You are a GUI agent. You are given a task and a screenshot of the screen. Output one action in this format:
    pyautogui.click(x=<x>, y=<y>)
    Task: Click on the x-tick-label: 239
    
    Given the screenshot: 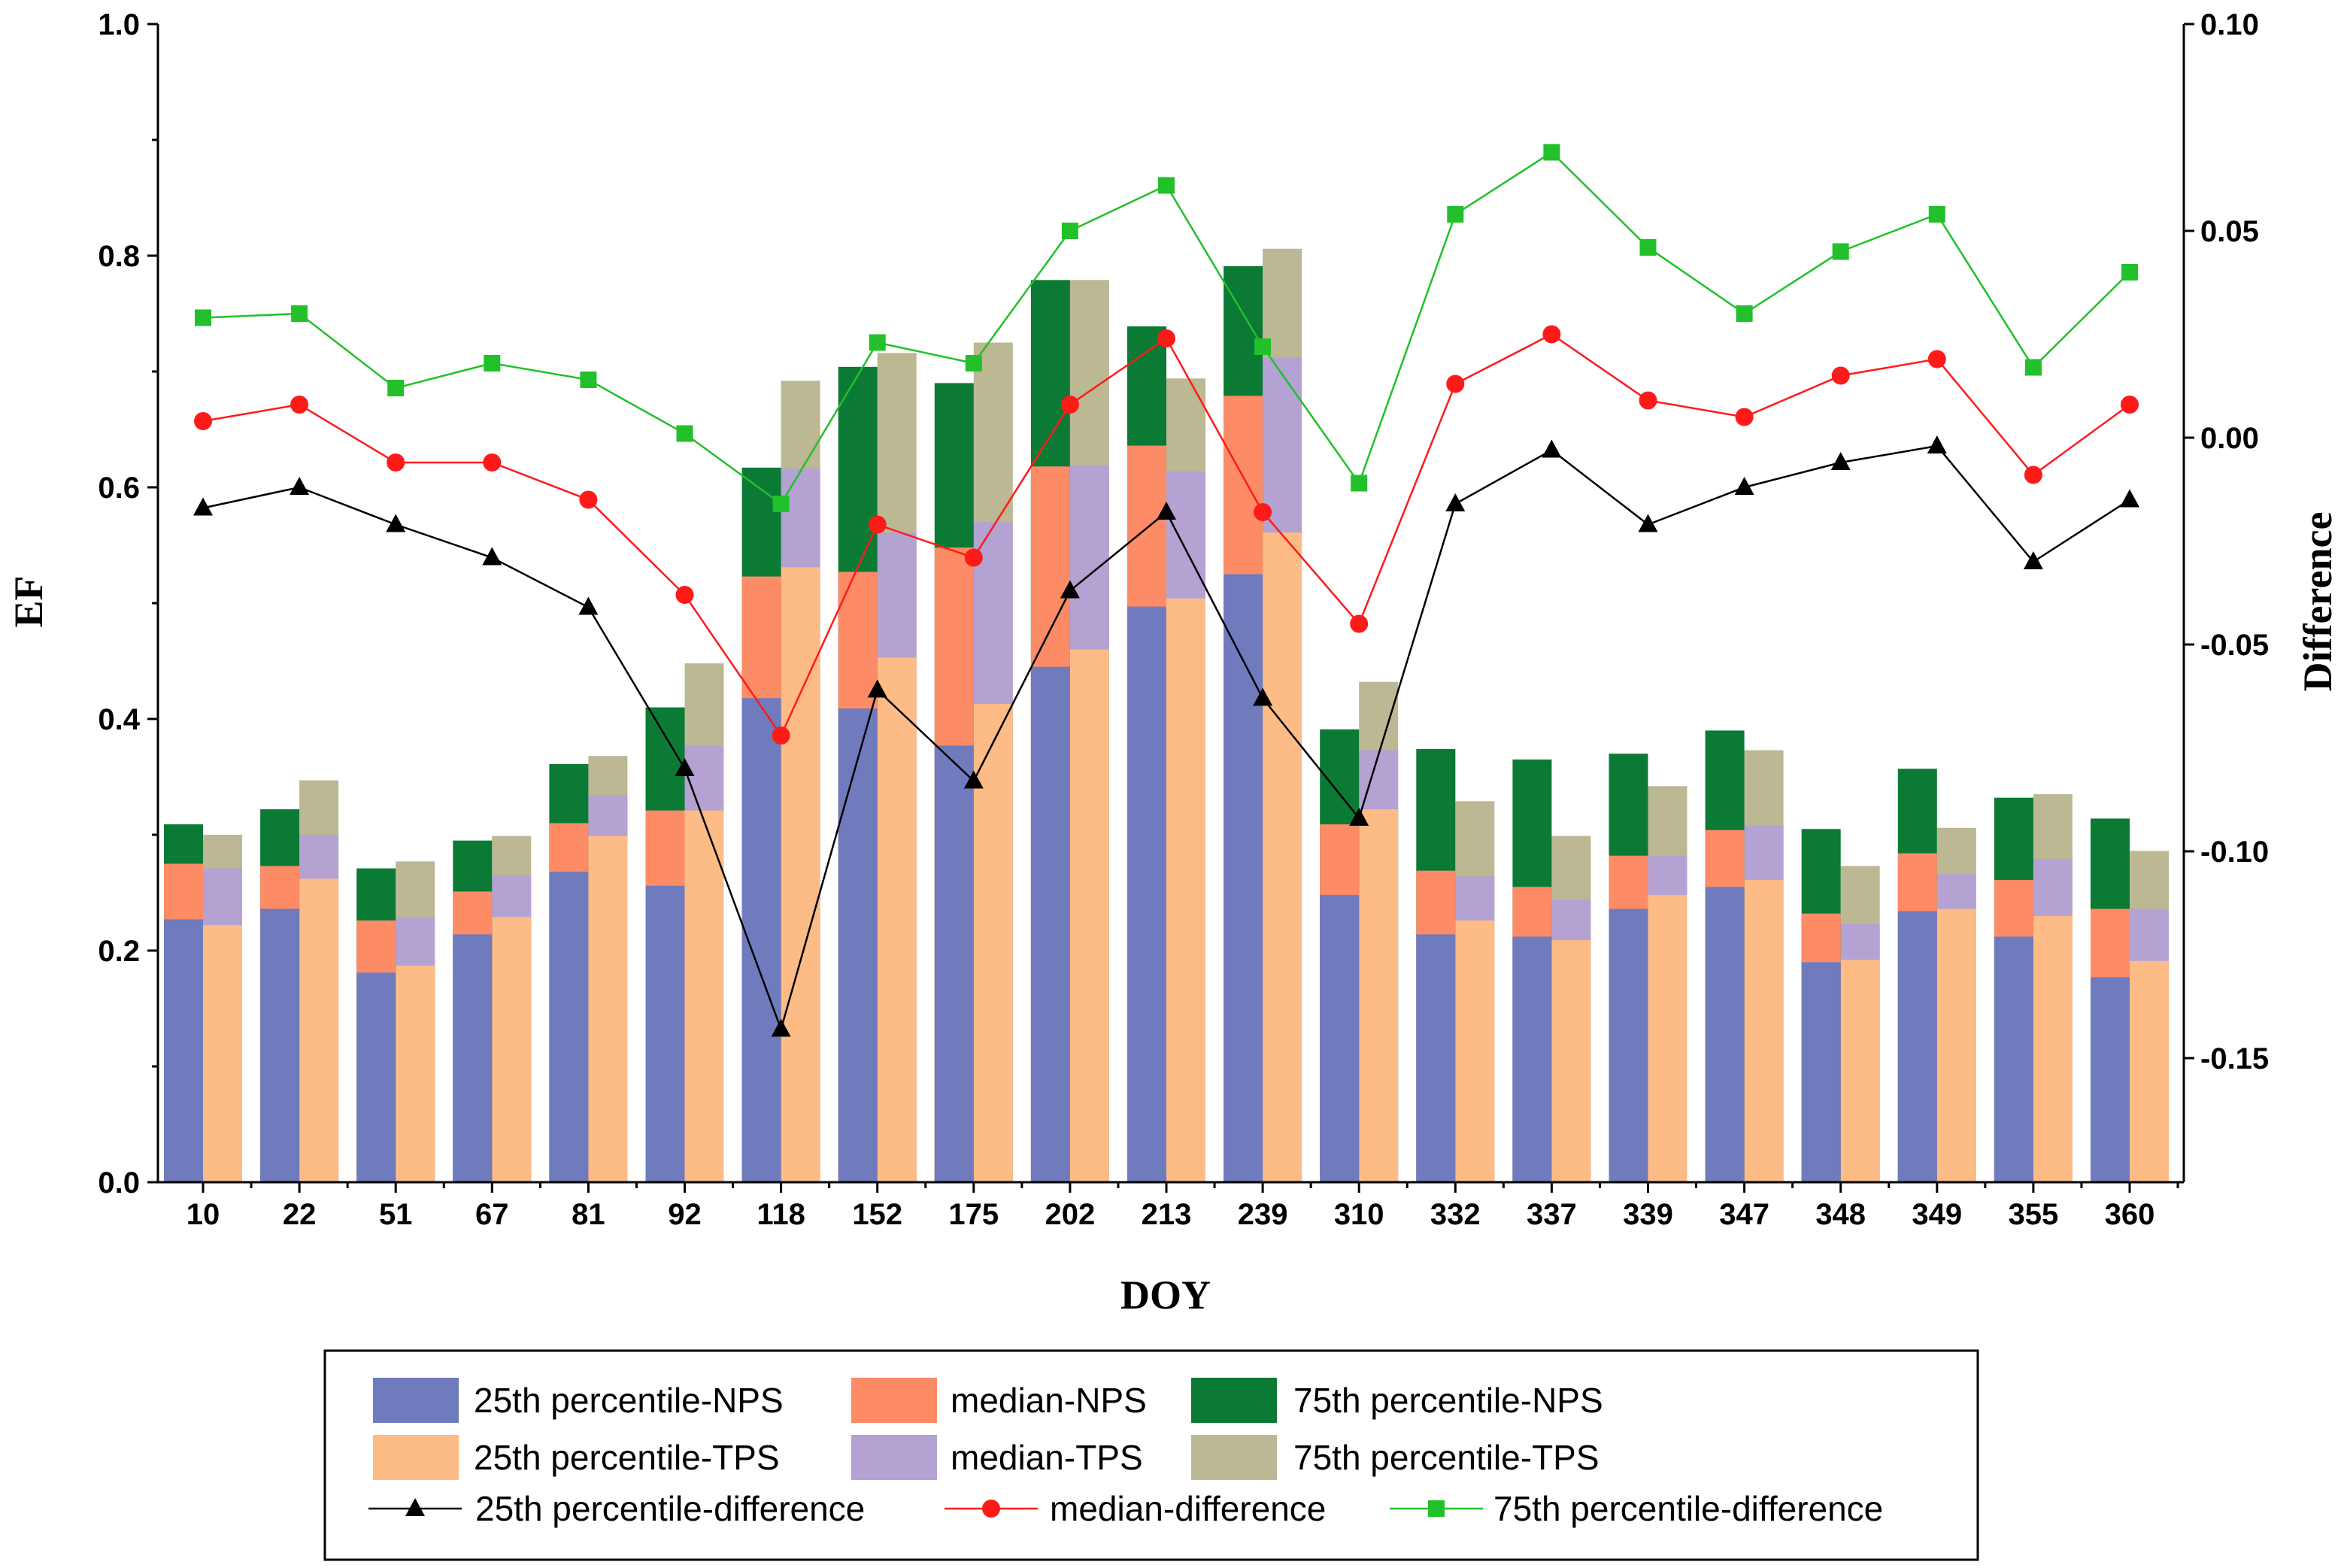 What is the action you would take?
    pyautogui.click(x=1263, y=1214)
    